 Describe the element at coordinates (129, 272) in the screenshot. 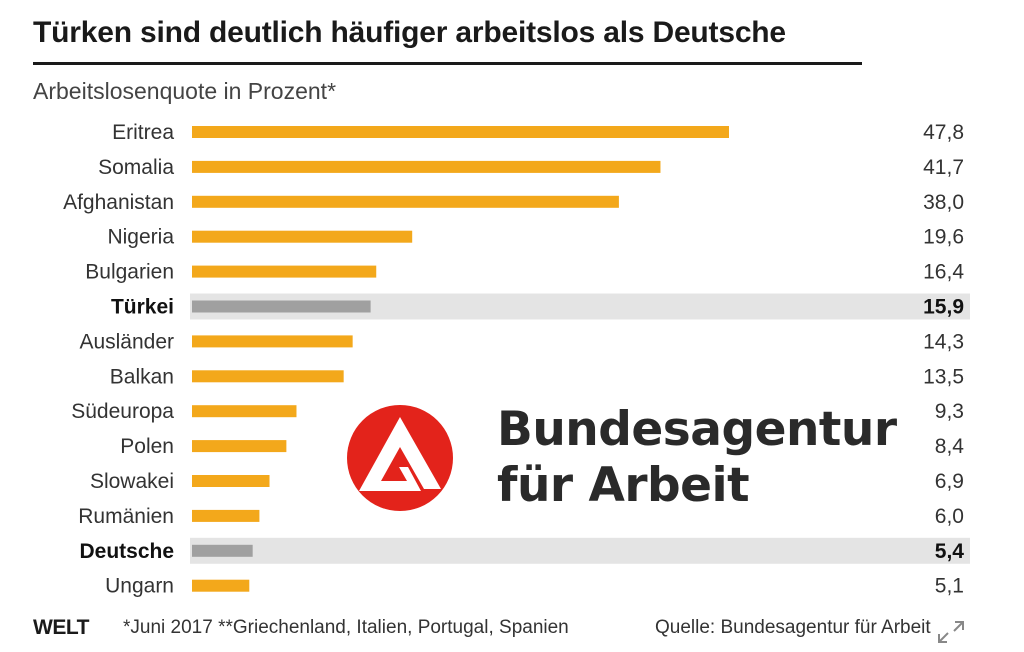

I see `category-label: Bulgarien` at that location.